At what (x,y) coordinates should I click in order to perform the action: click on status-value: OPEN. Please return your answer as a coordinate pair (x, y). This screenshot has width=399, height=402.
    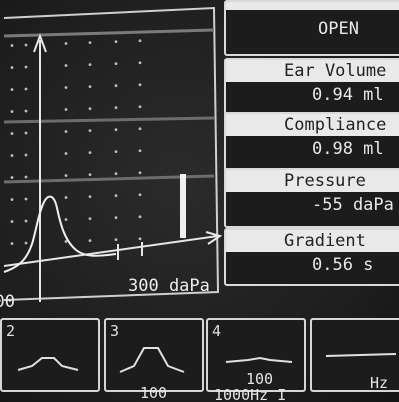
    Looking at the image, I should click on (338, 29).